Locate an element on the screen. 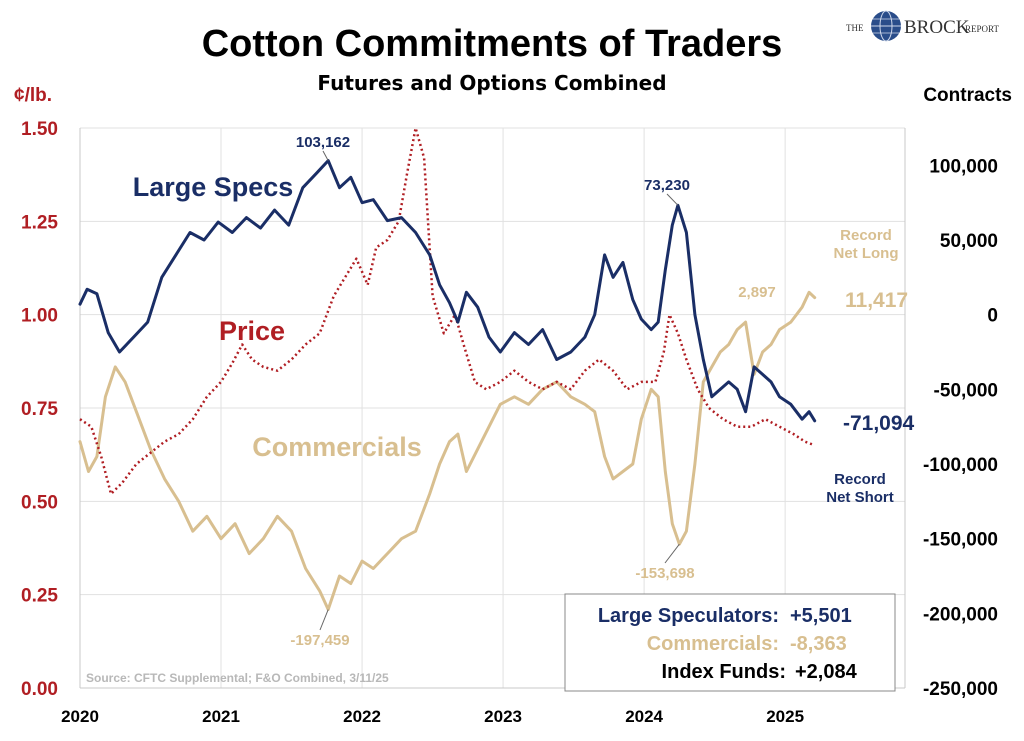  legend-row-1-value: -8,363 is located at coordinates (818, 644).